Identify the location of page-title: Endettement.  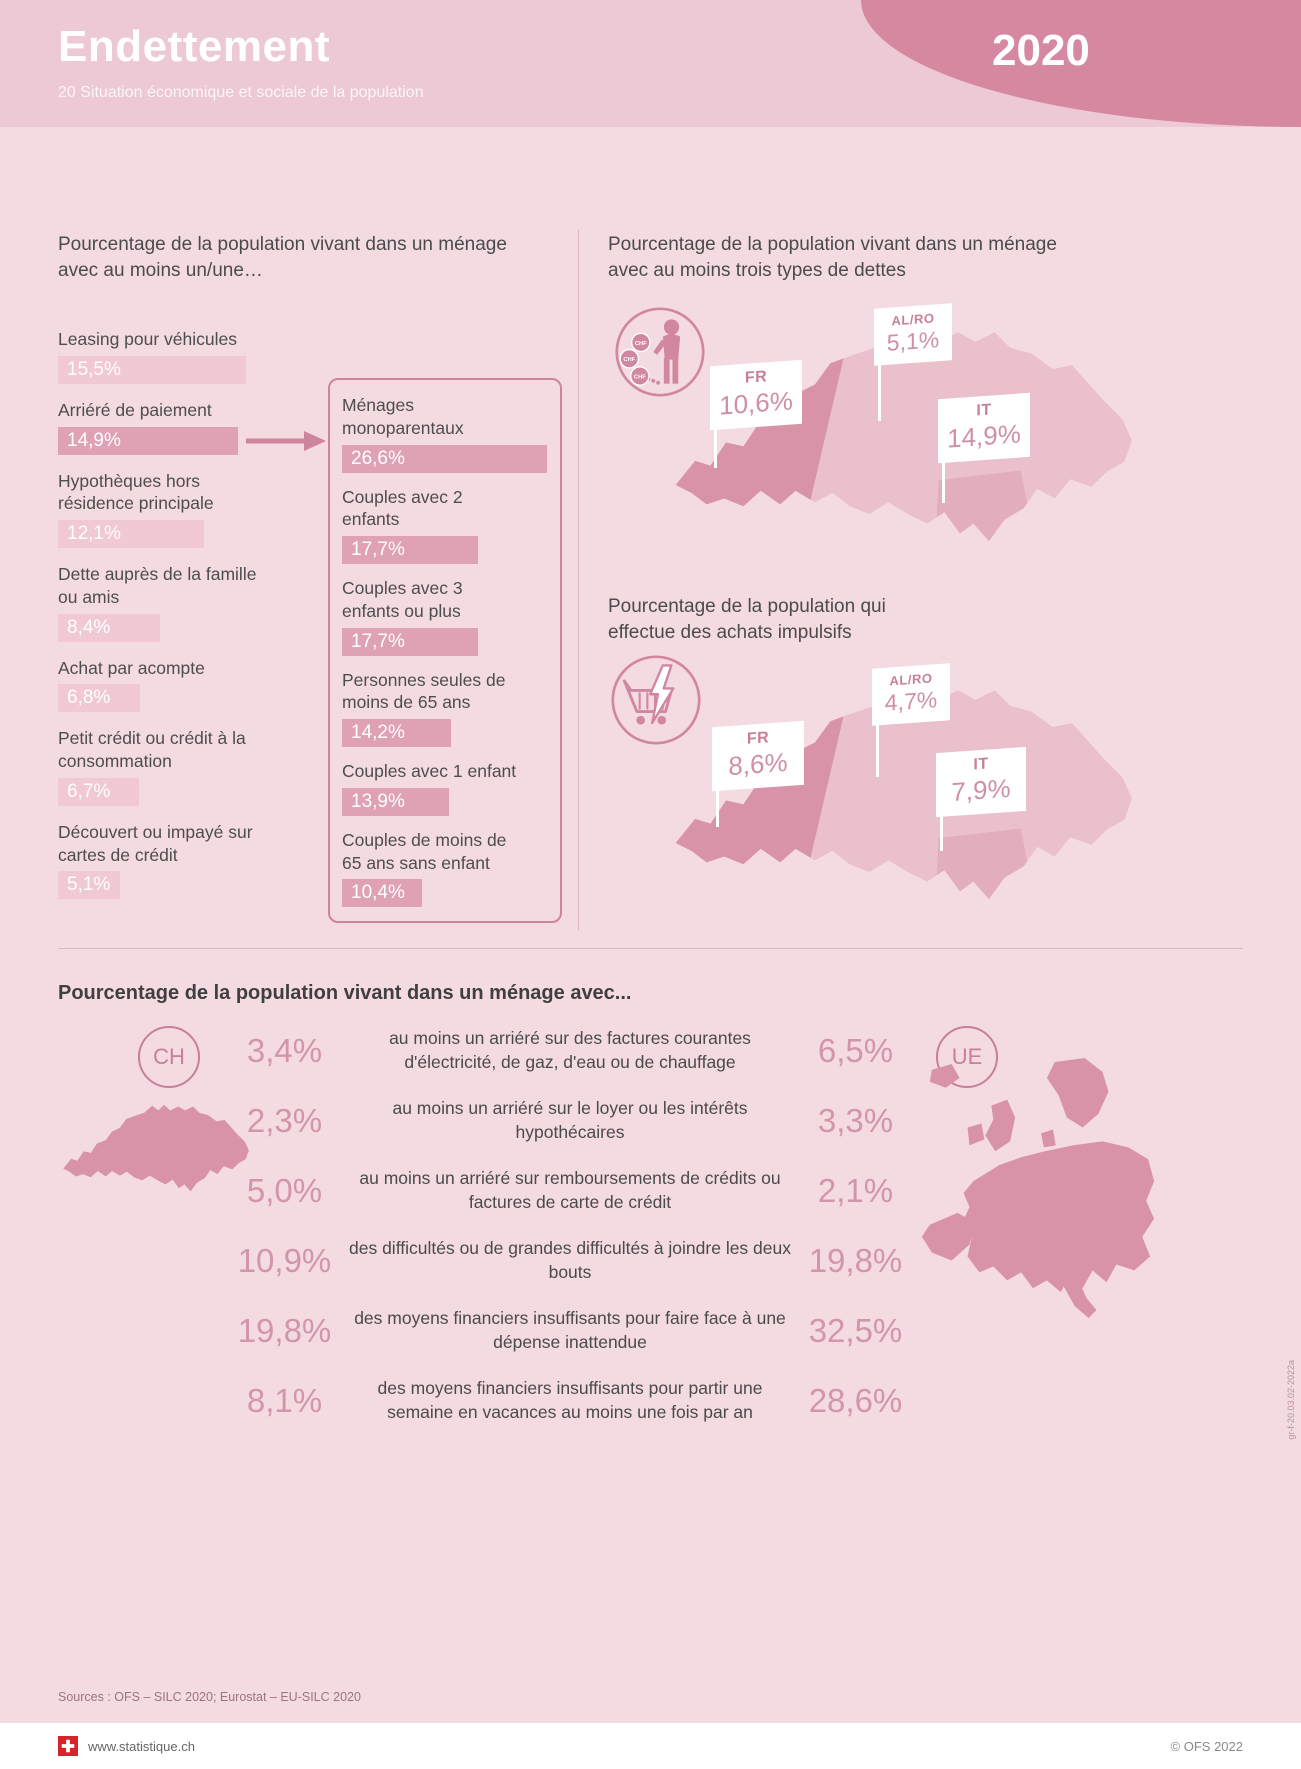
(194, 46).